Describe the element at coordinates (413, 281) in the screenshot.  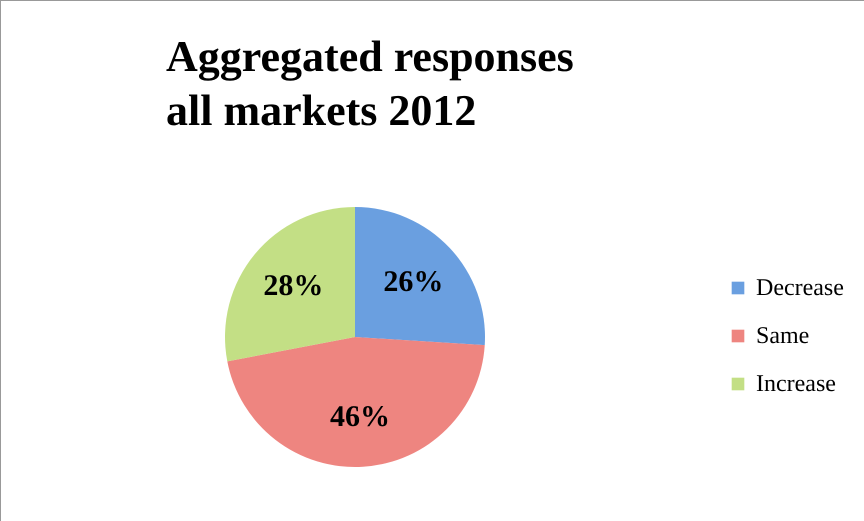
I see `data-label: 26%` at that location.